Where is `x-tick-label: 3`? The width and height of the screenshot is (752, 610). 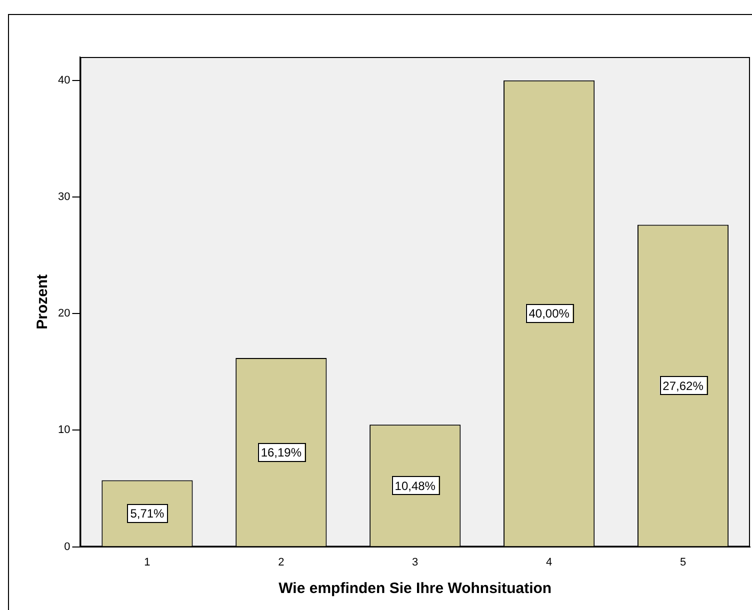
x-tick-label: 3 is located at coordinates (415, 562).